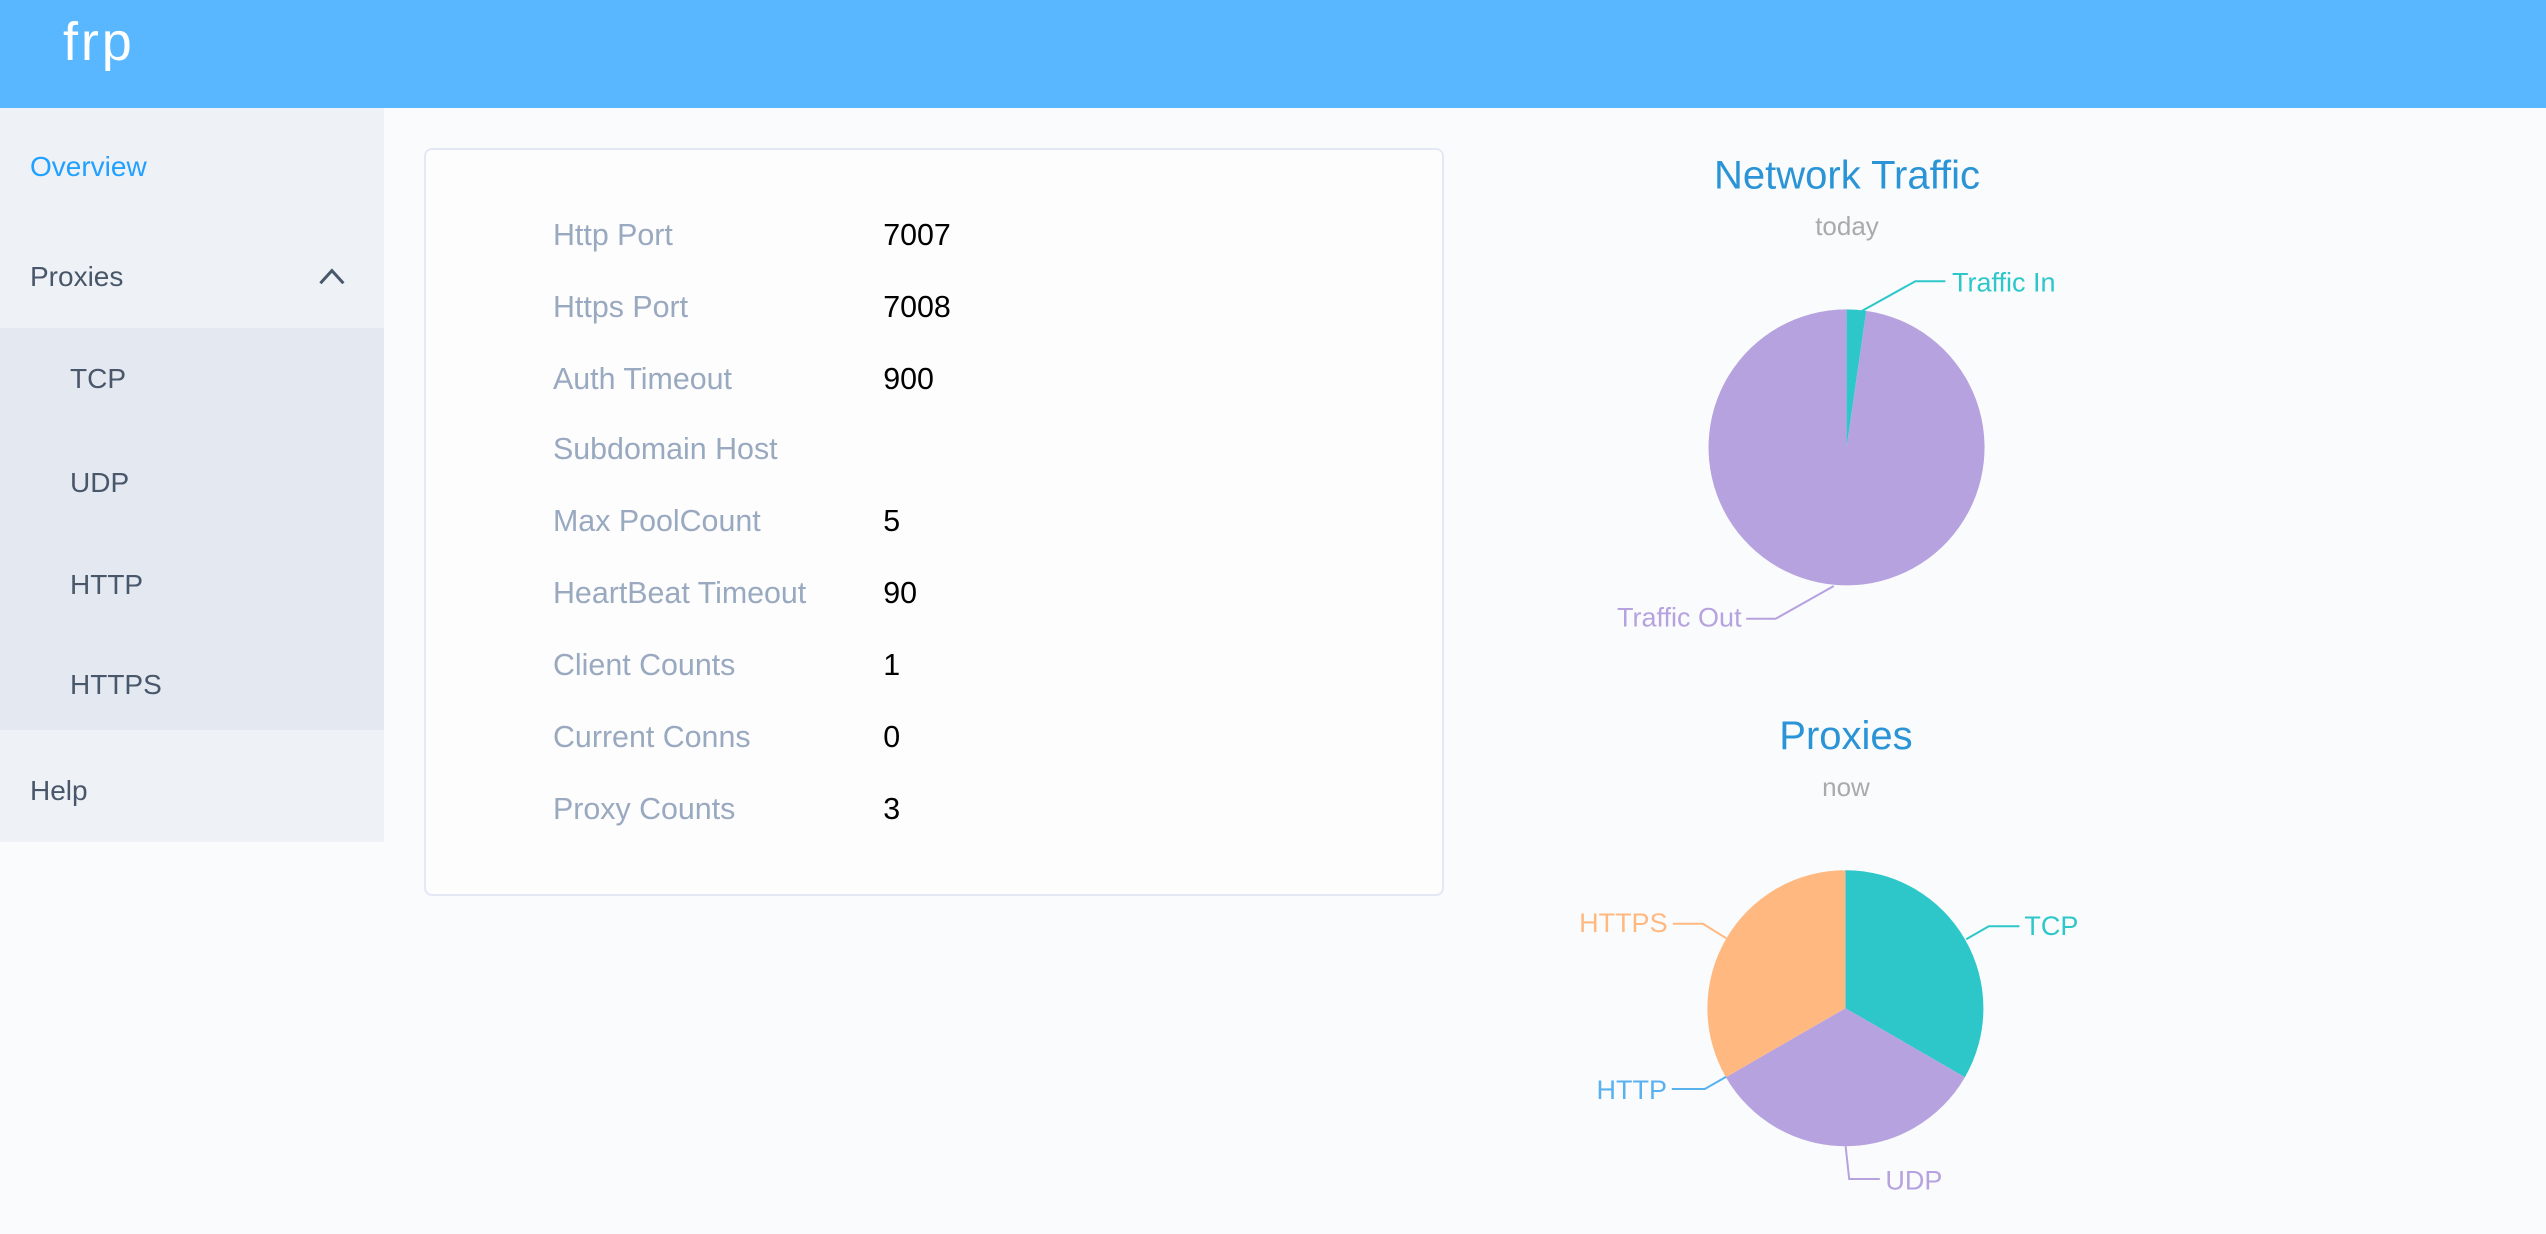  What do you see at coordinates (1679, 618) in the screenshot?
I see `svg-text: Traffic Out` at bounding box center [1679, 618].